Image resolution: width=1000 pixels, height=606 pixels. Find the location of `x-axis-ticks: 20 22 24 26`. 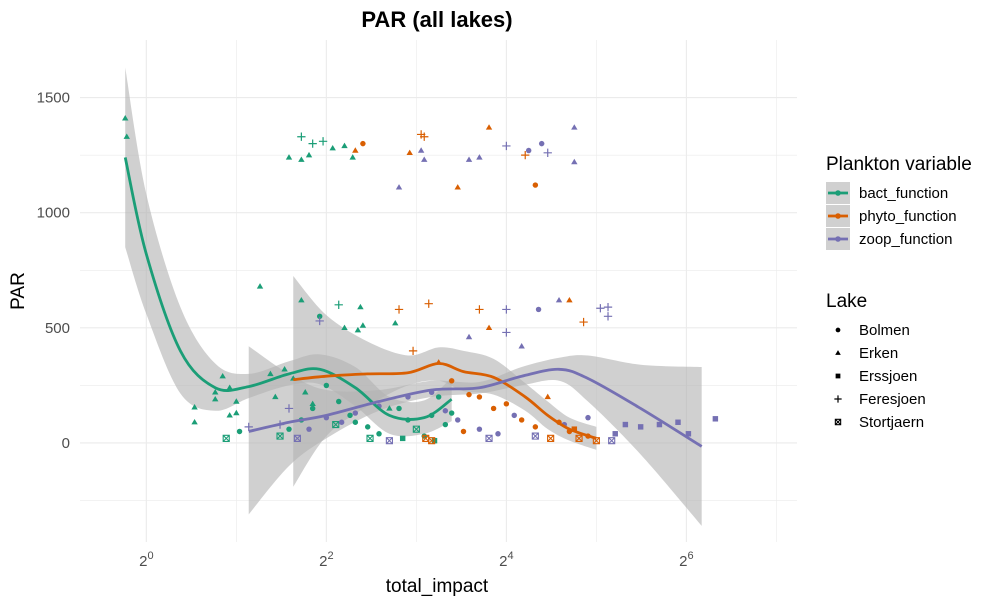

x-axis-ticks: 20 22 24 26 is located at coordinates (416, 560).